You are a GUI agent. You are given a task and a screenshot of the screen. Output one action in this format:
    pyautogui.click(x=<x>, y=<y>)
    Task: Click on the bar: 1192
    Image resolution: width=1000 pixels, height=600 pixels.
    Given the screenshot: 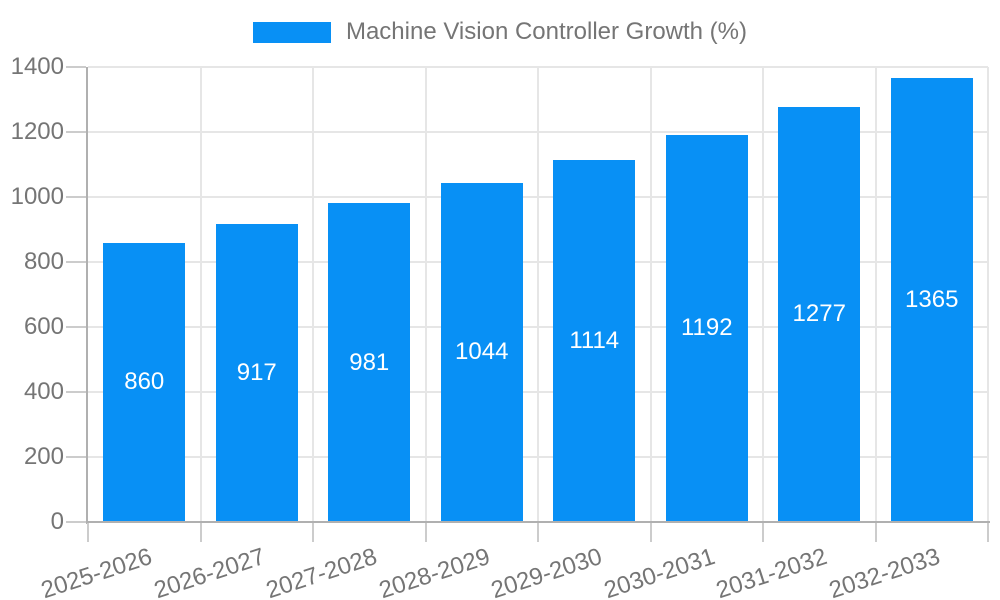 What is the action you would take?
    pyautogui.click(x=706, y=328)
    